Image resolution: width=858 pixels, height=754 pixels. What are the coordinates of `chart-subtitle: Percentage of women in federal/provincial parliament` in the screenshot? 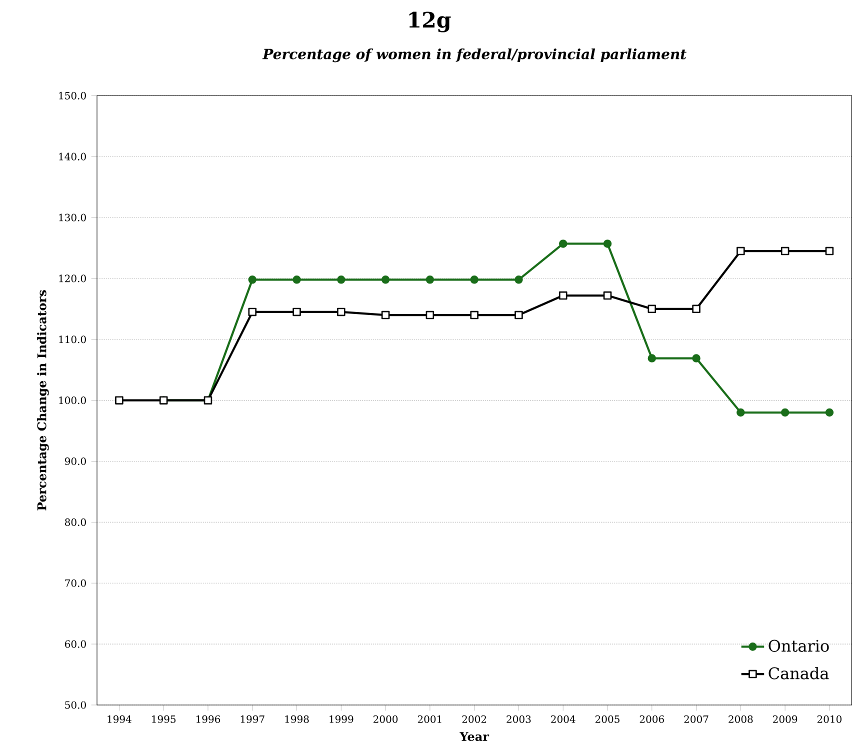 It's located at (474, 55).